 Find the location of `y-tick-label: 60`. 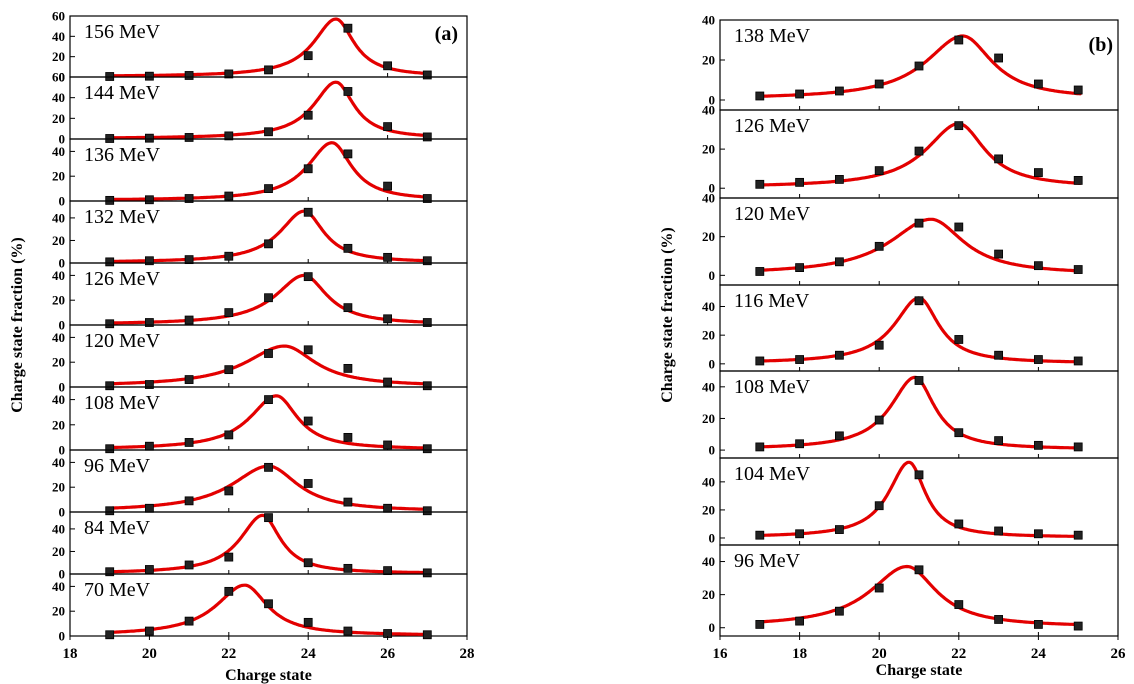

y-tick-label: 60 is located at coordinates (58, 77).